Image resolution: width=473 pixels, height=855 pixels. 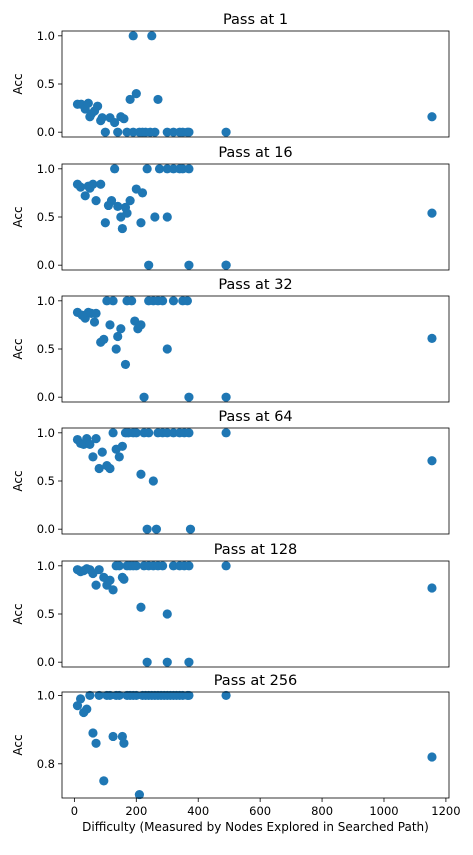 I want to click on chart-title: Pass at 1, so click(x=255, y=20).